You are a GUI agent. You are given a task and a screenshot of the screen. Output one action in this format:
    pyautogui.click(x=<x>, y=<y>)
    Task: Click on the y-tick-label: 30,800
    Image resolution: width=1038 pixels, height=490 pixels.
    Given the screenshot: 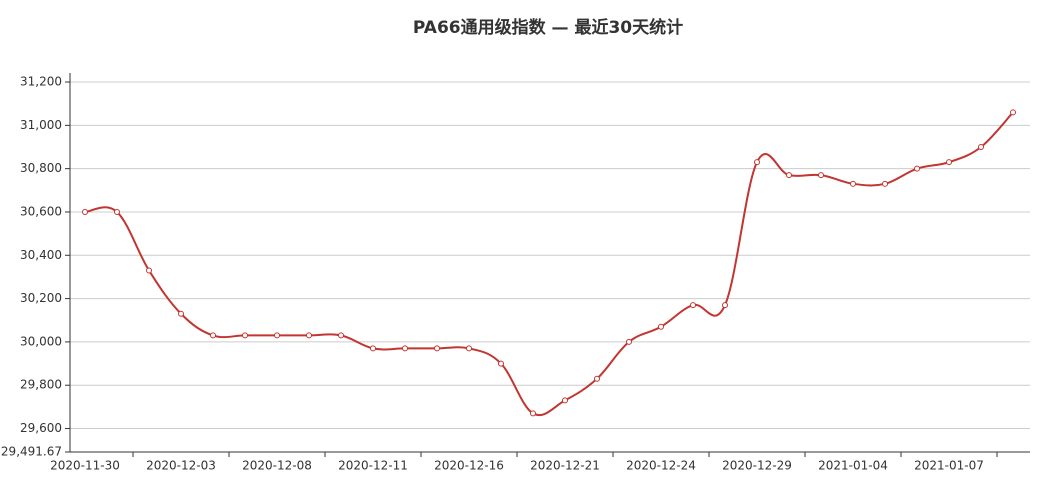 What is the action you would take?
    pyautogui.click(x=41, y=168)
    